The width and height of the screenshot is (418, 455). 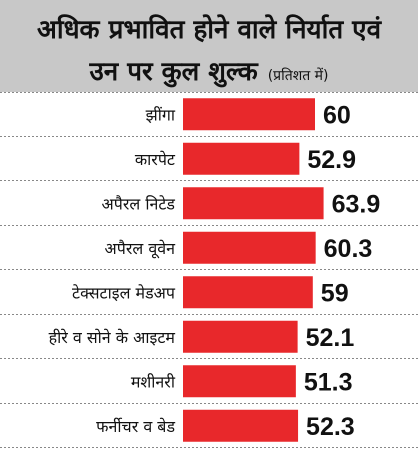 What do you see at coordinates (135, 426) in the screenshot?
I see `category-label: फर्नीचर व बेड` at bounding box center [135, 426].